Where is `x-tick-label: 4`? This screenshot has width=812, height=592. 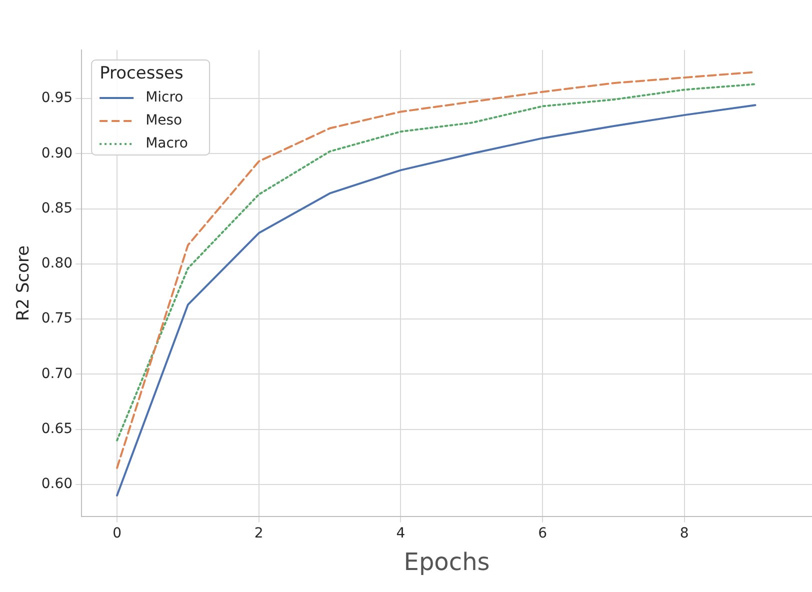 x-tick-label: 4 is located at coordinates (401, 533).